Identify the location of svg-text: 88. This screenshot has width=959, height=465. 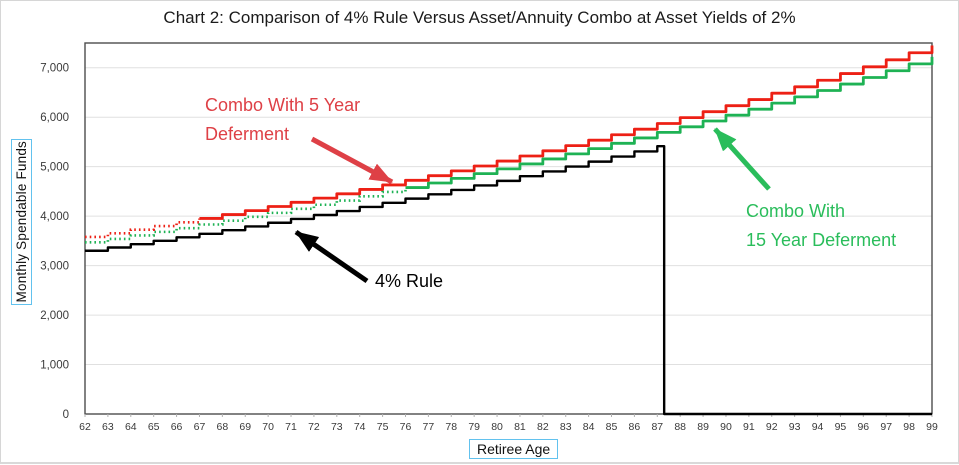
(680, 427).